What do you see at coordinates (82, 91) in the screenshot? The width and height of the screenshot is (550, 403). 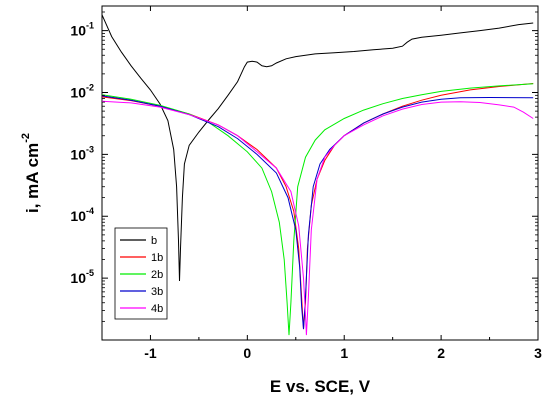 I see `y-tick-label: 10⁻²` at bounding box center [82, 91].